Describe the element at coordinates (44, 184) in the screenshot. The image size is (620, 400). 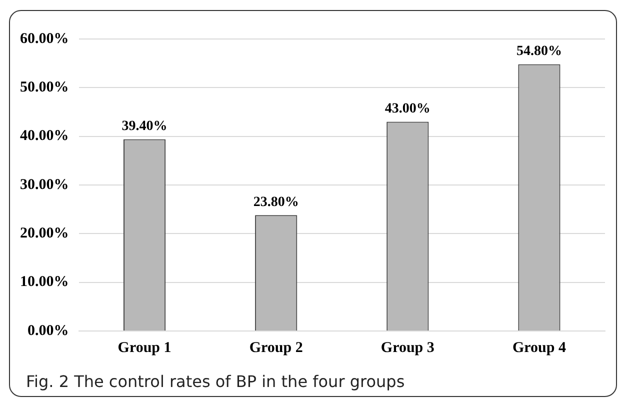
I see `y-tick-label: 30.00%` at that location.